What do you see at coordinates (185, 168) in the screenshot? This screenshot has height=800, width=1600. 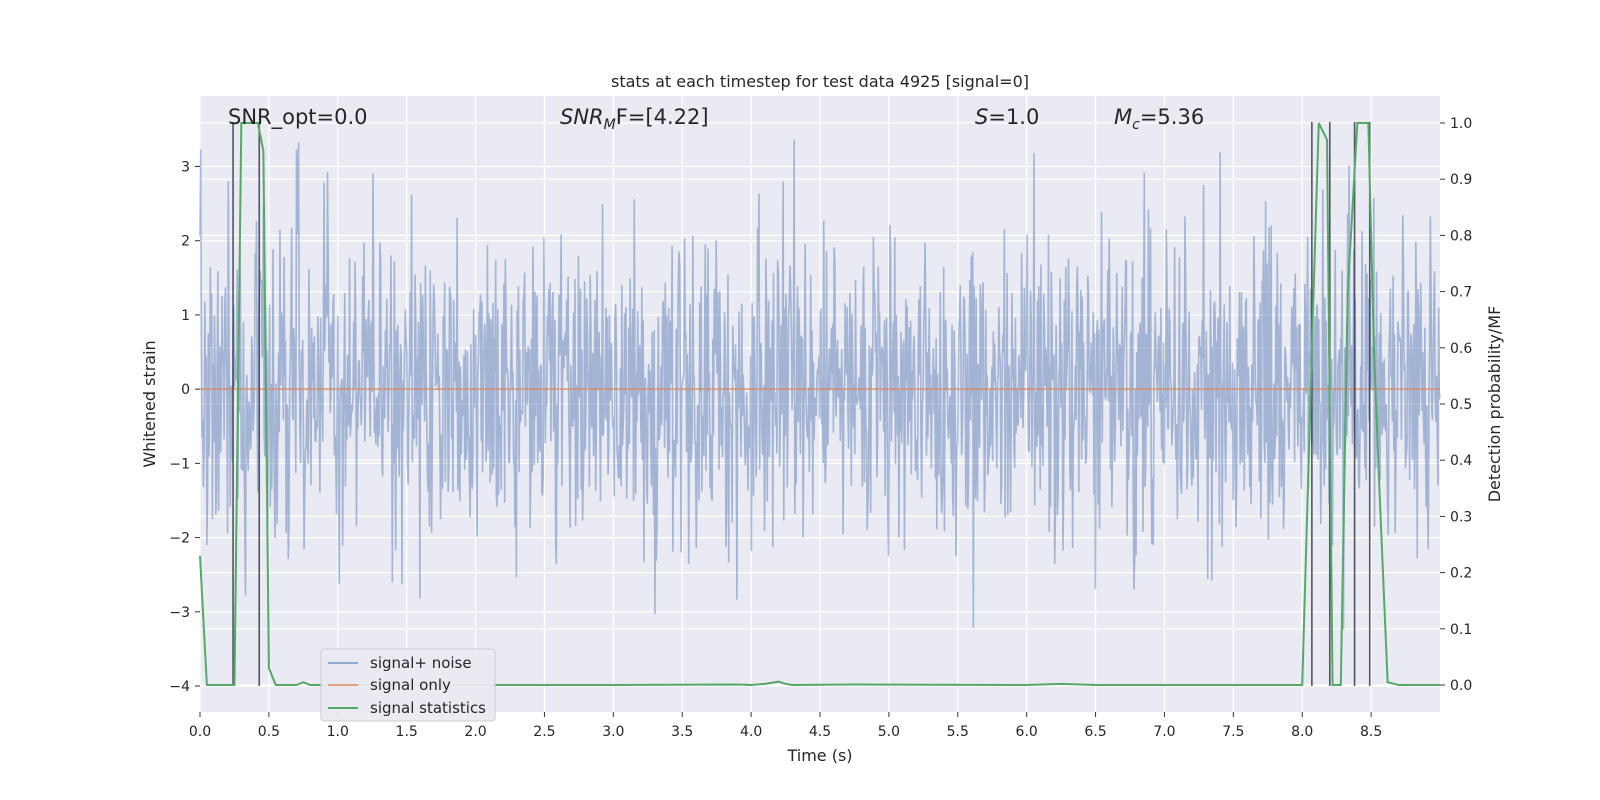 I see `y-left-tick-label: 3` at bounding box center [185, 168].